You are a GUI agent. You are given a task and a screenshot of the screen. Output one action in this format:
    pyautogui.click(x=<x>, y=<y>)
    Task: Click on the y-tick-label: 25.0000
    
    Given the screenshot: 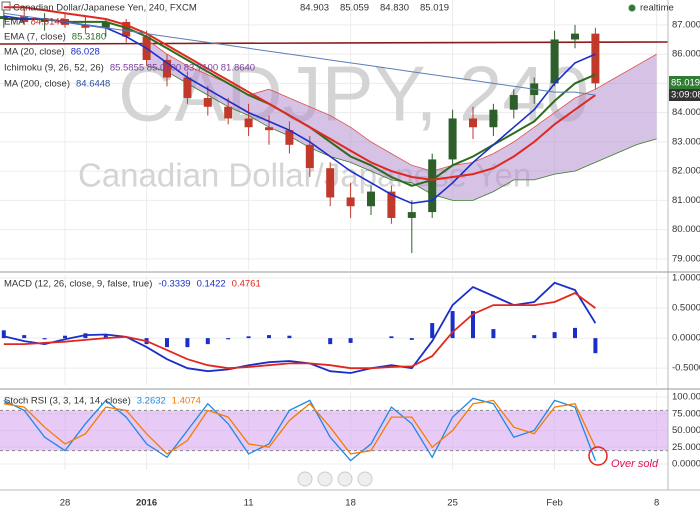 What is the action you would take?
    pyautogui.click(x=686, y=447)
    